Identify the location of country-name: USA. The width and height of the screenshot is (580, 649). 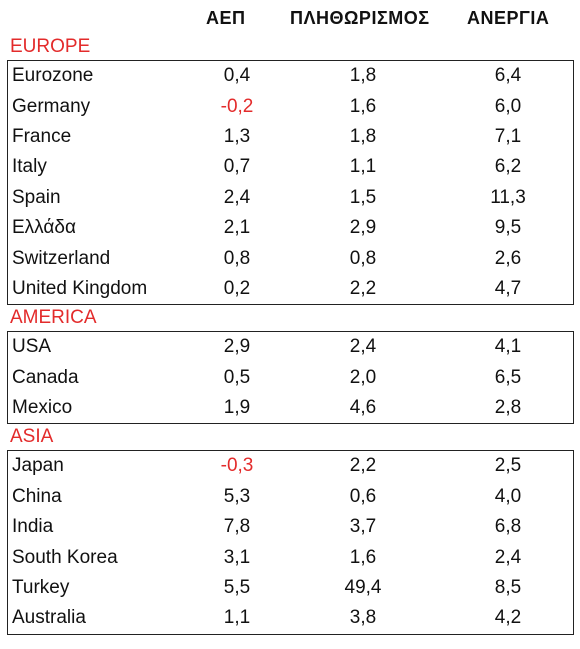
(32, 347).